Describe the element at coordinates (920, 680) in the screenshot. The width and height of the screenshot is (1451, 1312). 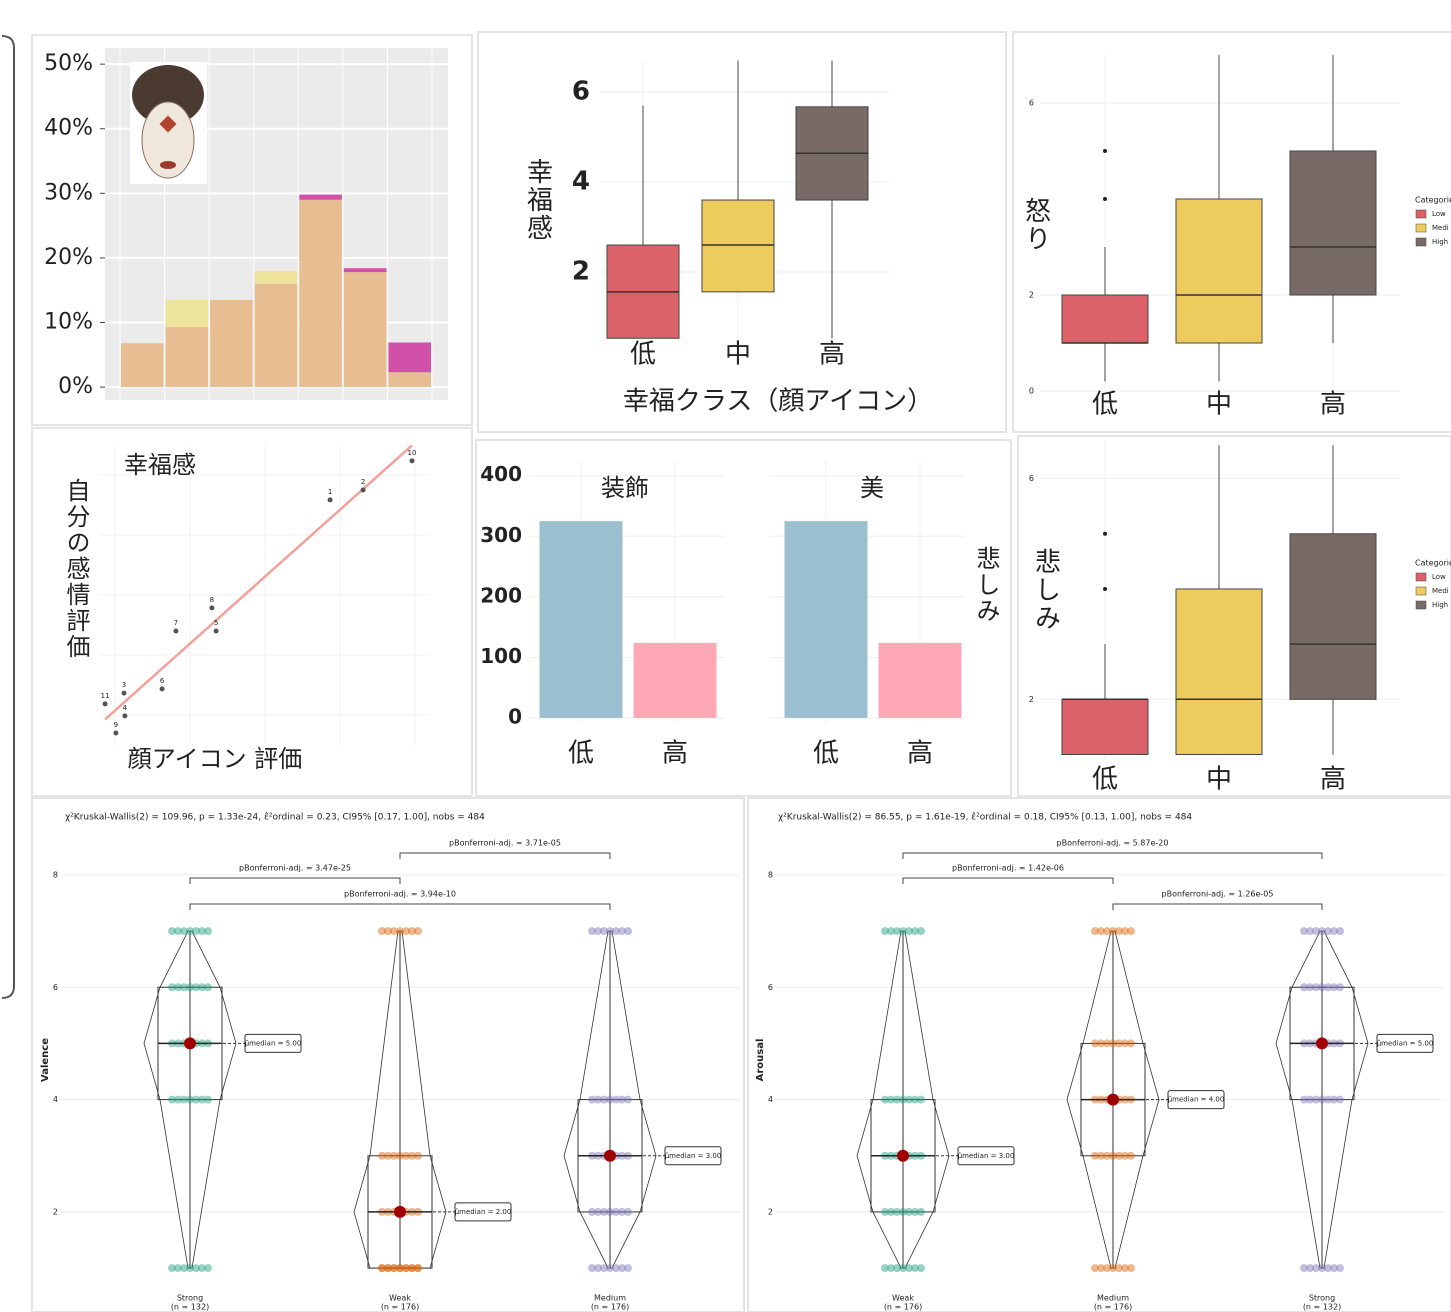
I see `bar` at that location.